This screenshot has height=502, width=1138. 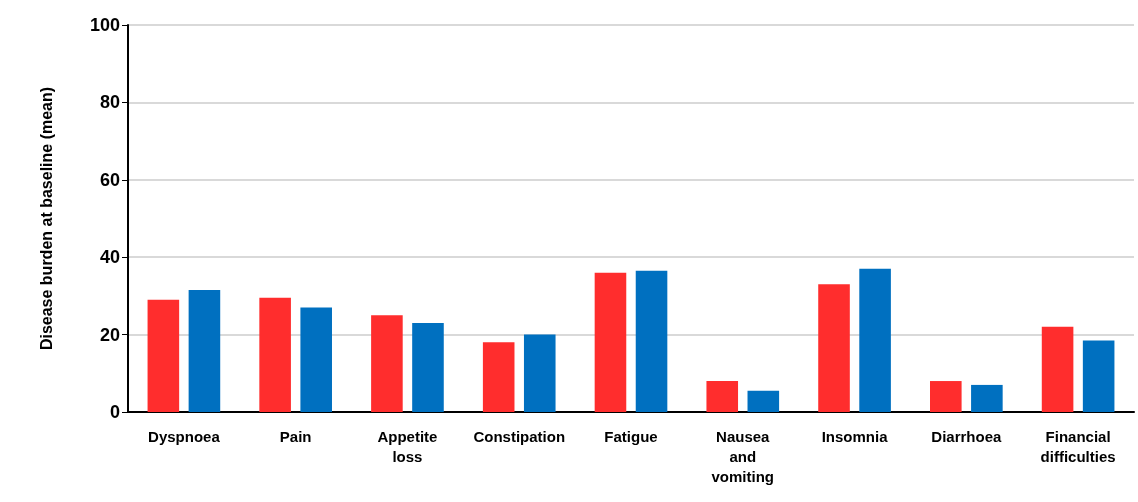 I want to click on x-tick-label: Appetite loss, so click(x=407, y=446).